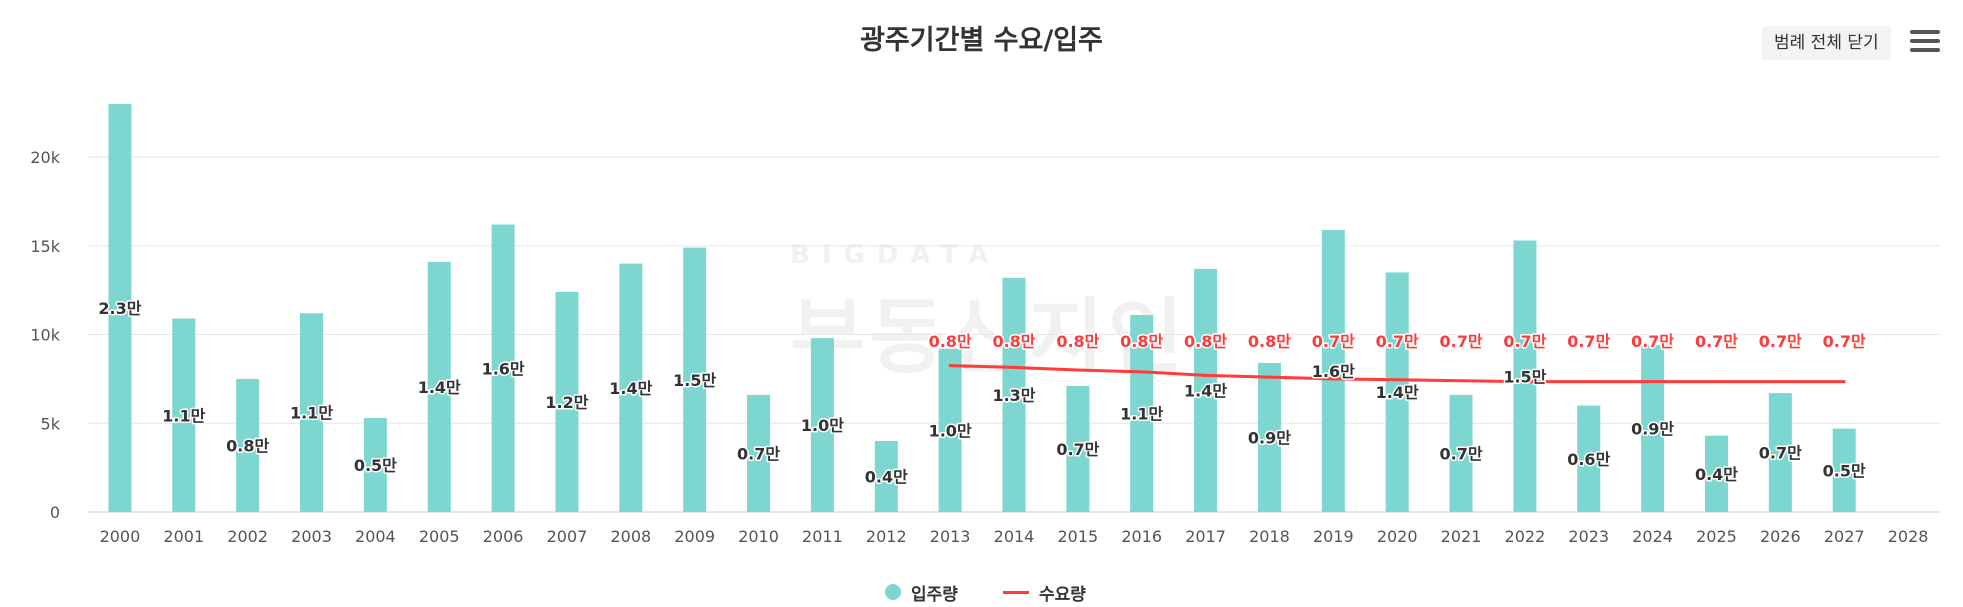 Image resolution: width=1963 pixels, height=607 pixels. What do you see at coordinates (631, 387) in the screenshot?
I see `bar-2008` at bounding box center [631, 387].